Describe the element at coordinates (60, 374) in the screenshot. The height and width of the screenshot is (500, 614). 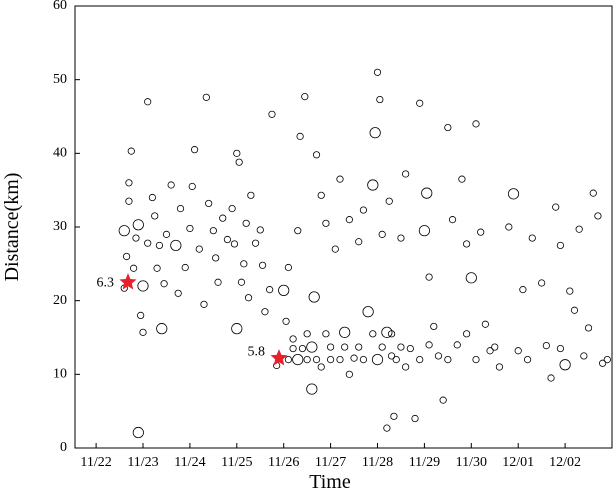
I see `y-tick-label: 10` at that location.